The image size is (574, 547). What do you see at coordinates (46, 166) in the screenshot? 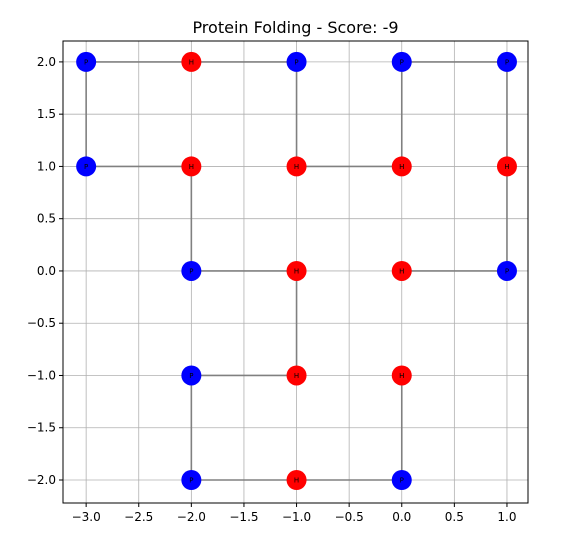
I see `y-tick-label-6: 1.0` at bounding box center [46, 166].